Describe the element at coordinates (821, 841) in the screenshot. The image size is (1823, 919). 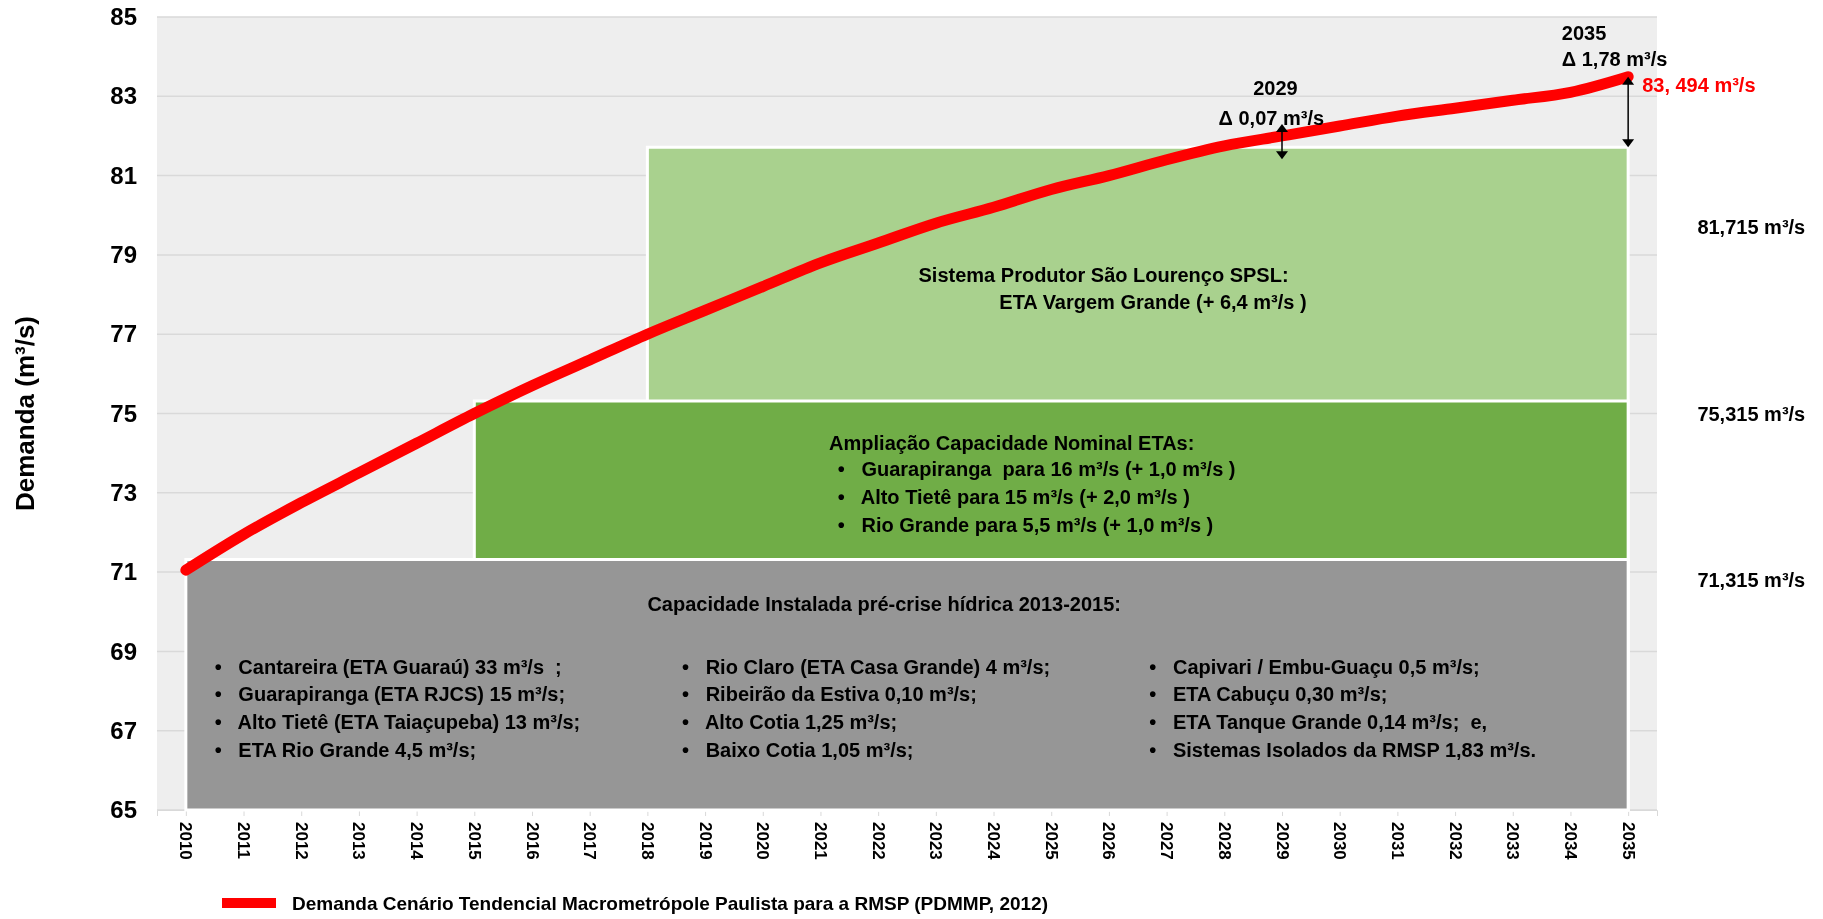
I see `x-tick-label: 2021` at that location.